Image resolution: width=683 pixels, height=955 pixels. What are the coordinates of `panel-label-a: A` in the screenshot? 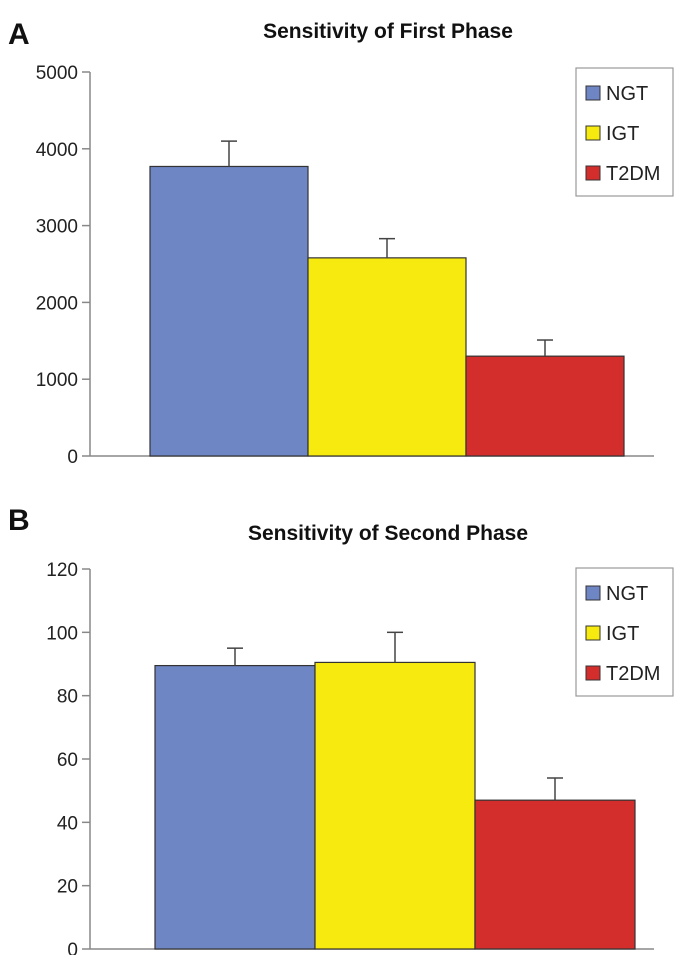 It's located at (19, 34).